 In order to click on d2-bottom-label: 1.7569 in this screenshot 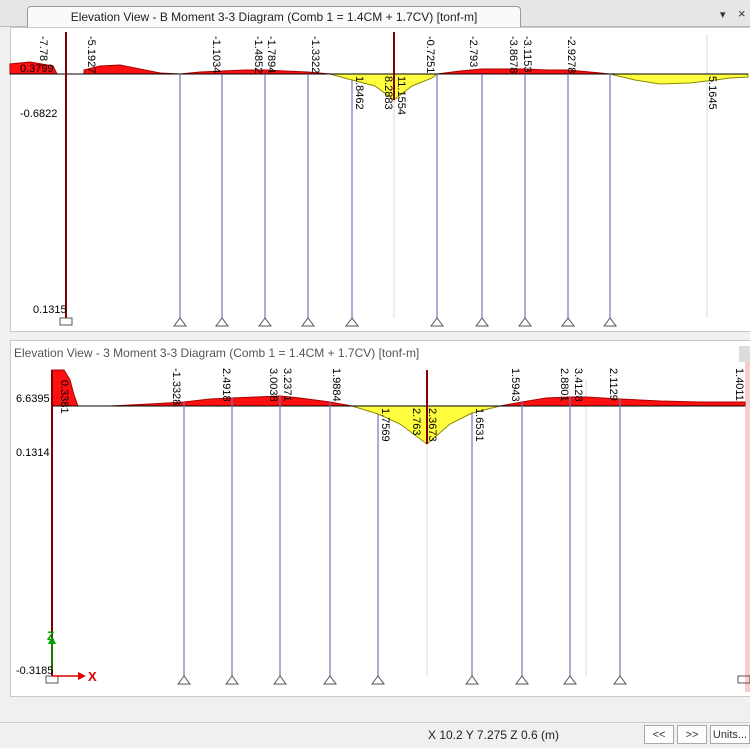, I will do `click(385, 425)`.